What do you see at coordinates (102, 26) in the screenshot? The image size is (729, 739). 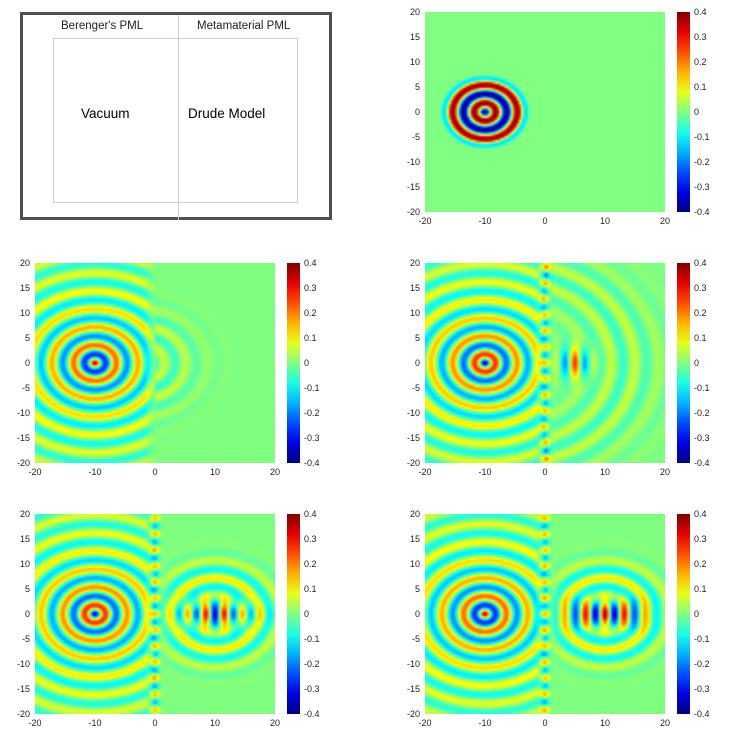 I see `berenger-pml-label: Berenger's PML` at bounding box center [102, 26].